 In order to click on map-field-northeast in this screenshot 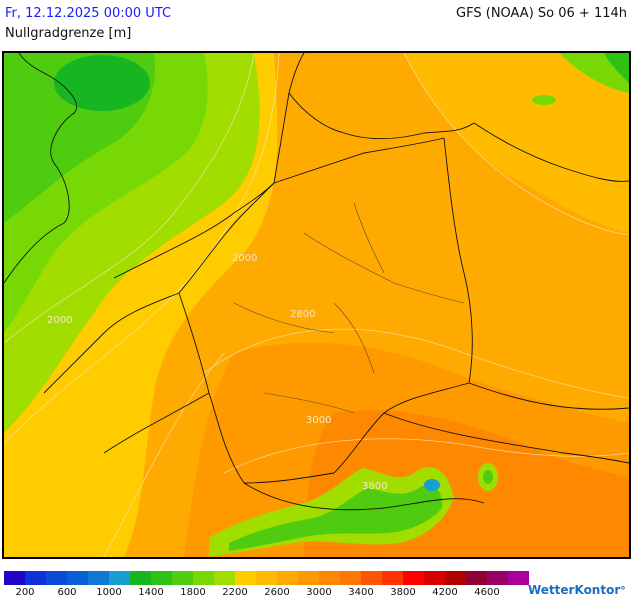, I will do `click(516, 143)`.